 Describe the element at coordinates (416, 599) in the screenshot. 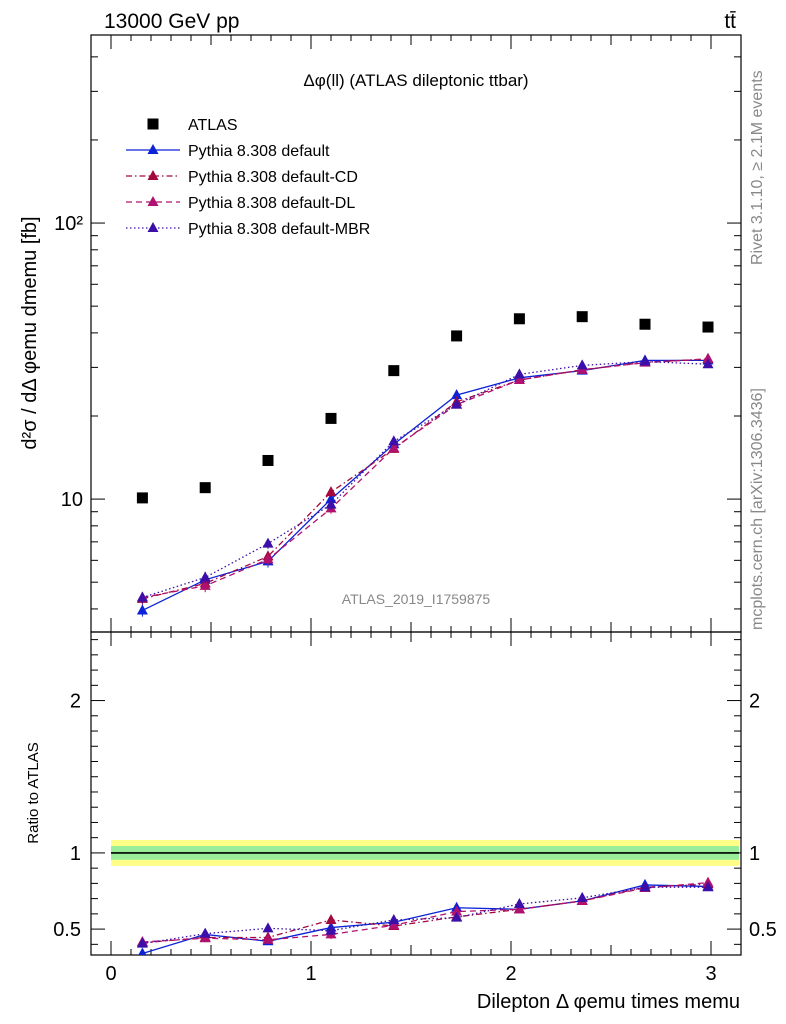

I see `watermark: ATLAS_2019_I1759875` at that location.